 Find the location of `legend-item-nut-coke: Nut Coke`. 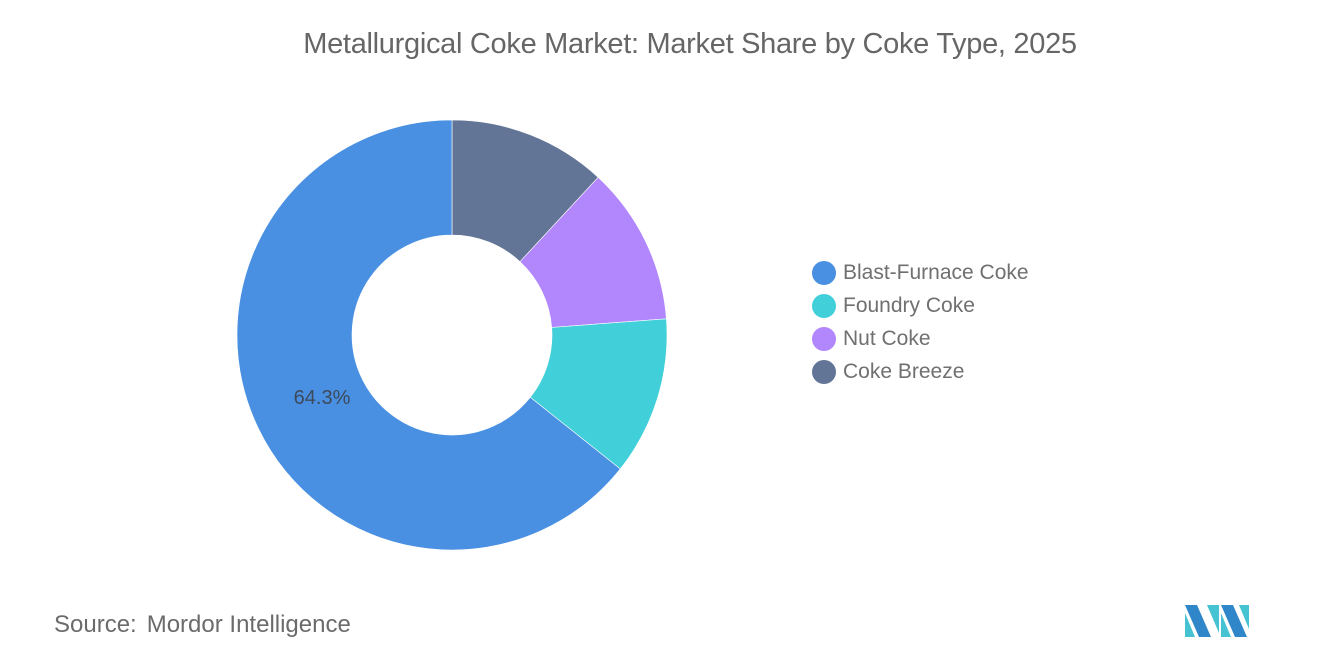

legend-item-nut-coke: Nut Coke is located at coordinates (920, 338).